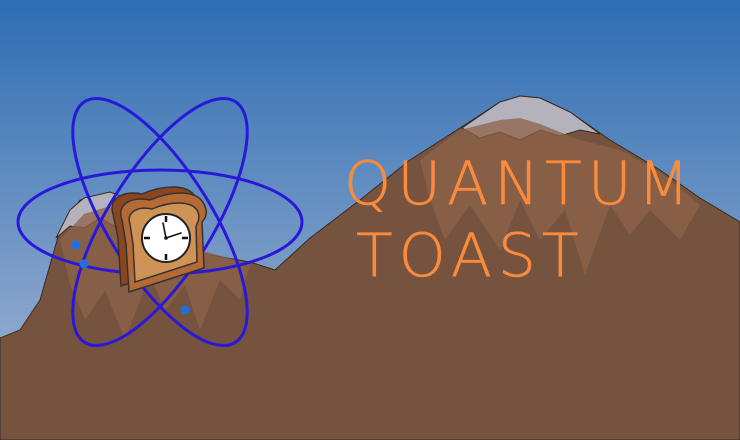 This screenshot has height=440, width=740. What do you see at coordinates (130, 277) in the screenshot?
I see `electrons` at bounding box center [130, 277].